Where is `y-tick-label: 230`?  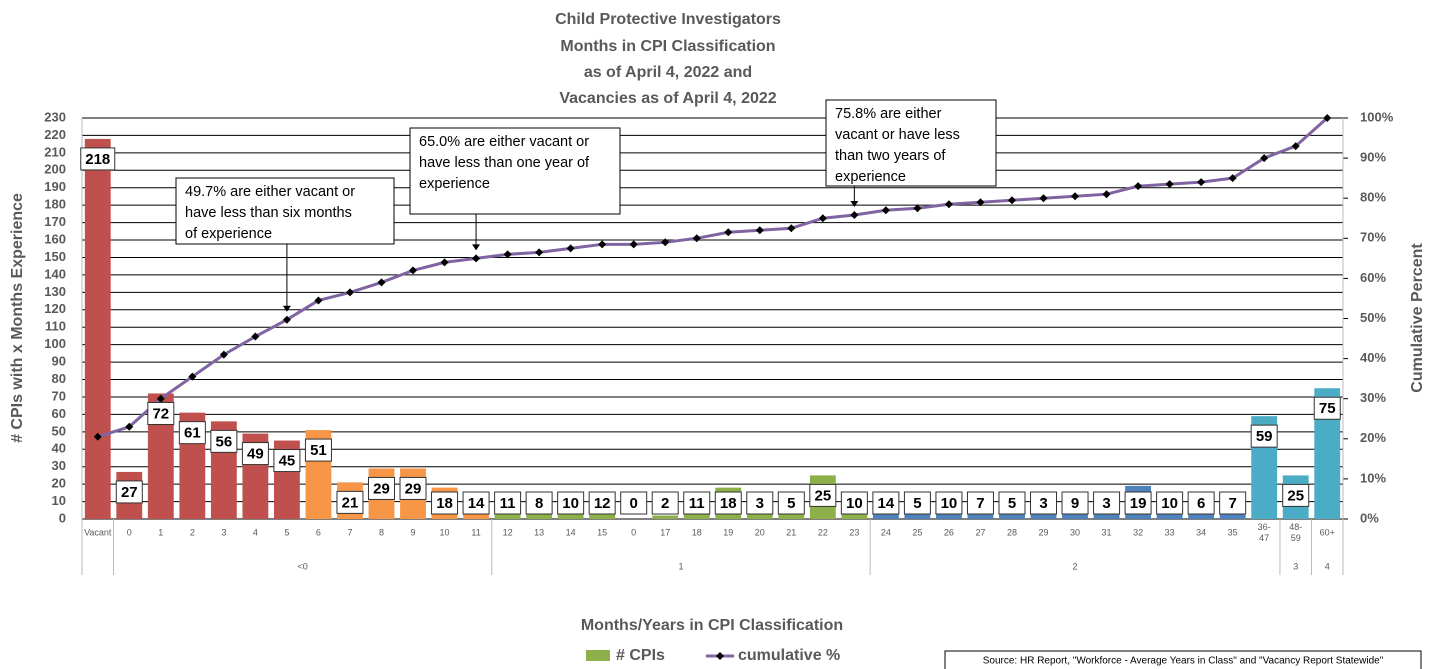 y-tick-label: 230 is located at coordinates (55, 116).